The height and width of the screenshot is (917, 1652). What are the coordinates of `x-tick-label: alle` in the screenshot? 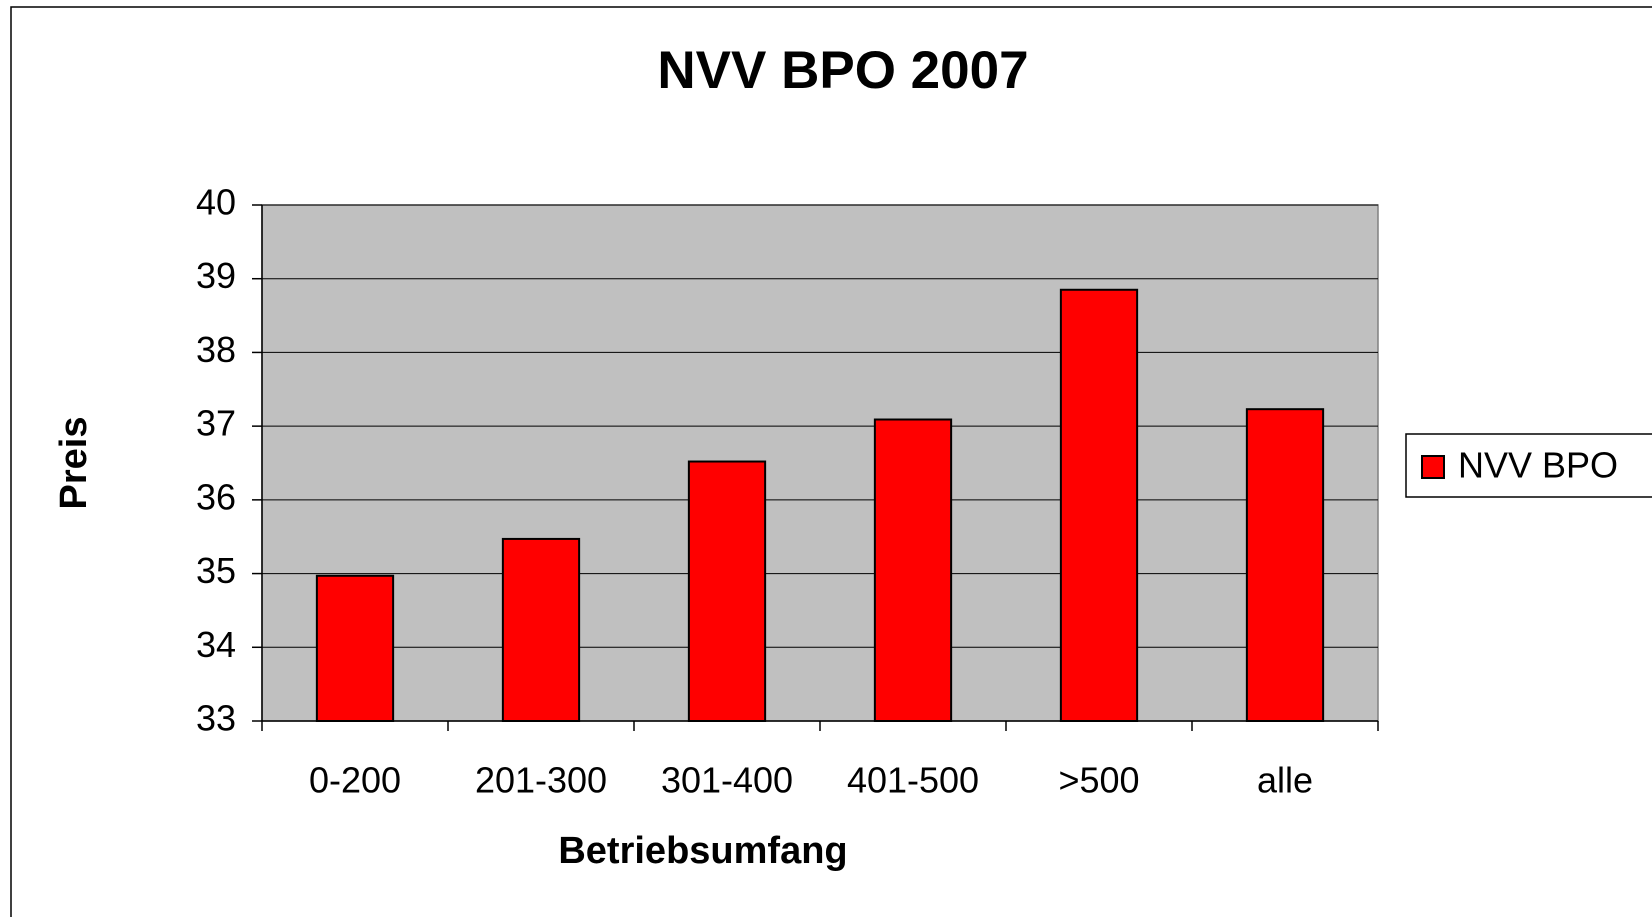 It's located at (1285, 780).